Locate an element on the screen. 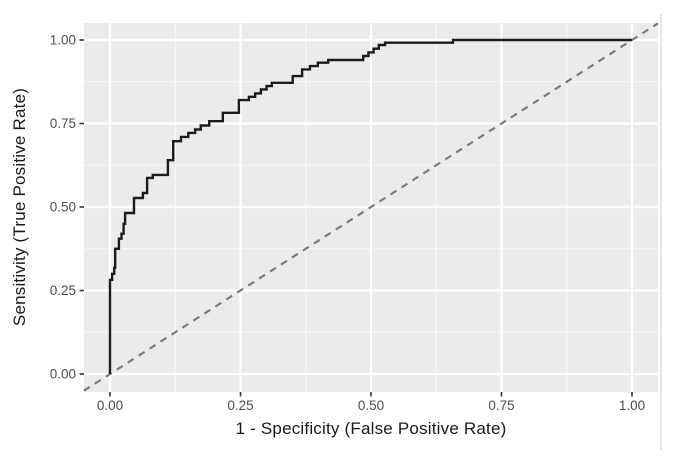  x-tick-label: 0.25 is located at coordinates (240, 405).